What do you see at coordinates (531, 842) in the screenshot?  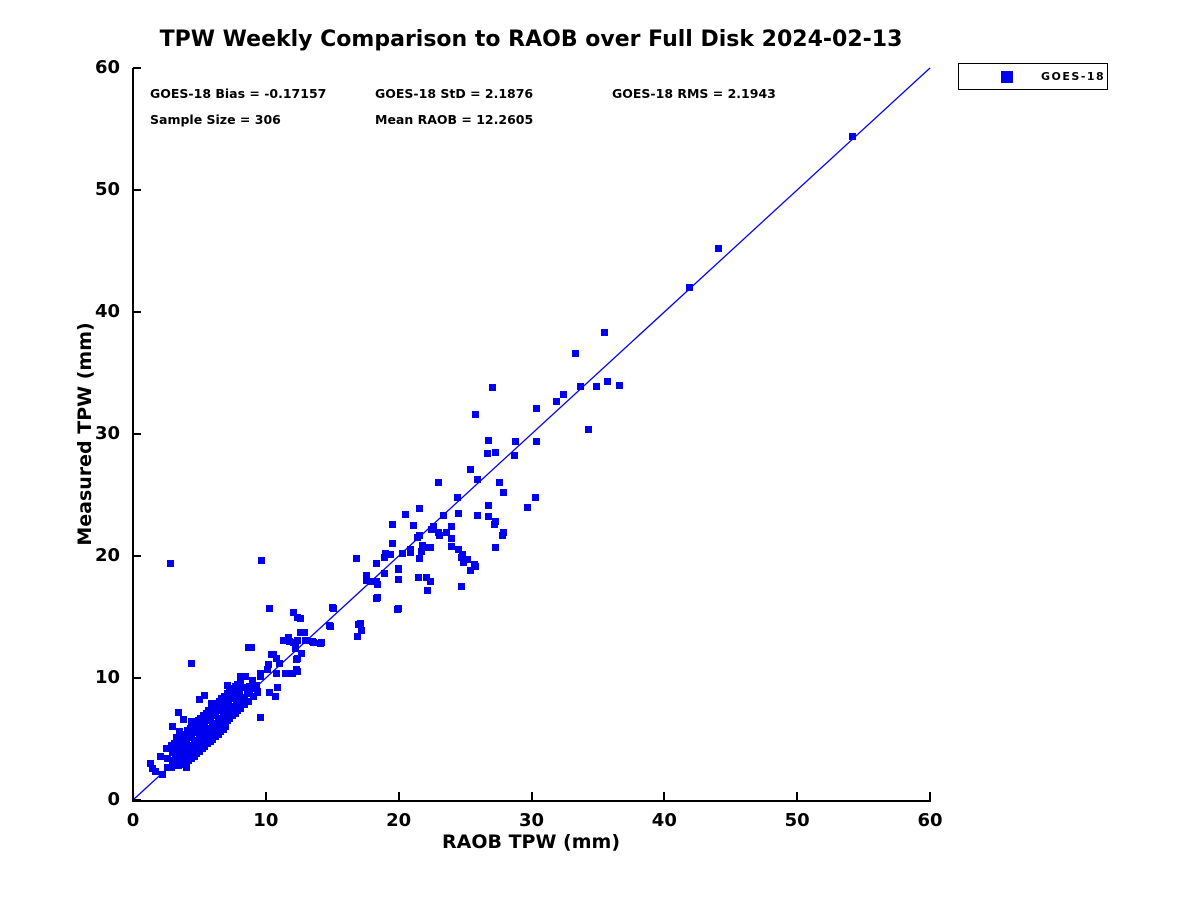 I see `x-axis-label: RAOB TPW (mm)` at bounding box center [531, 842].